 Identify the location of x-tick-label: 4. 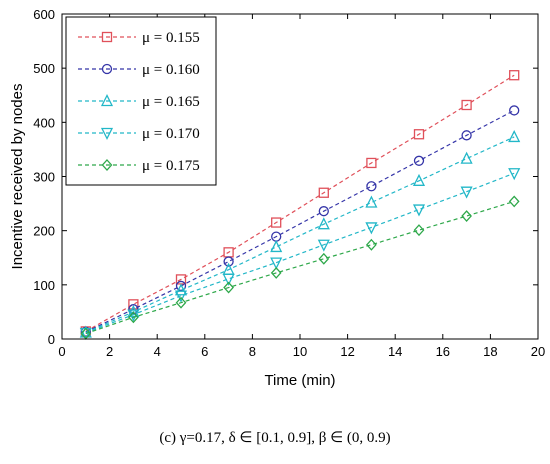
(157, 351).